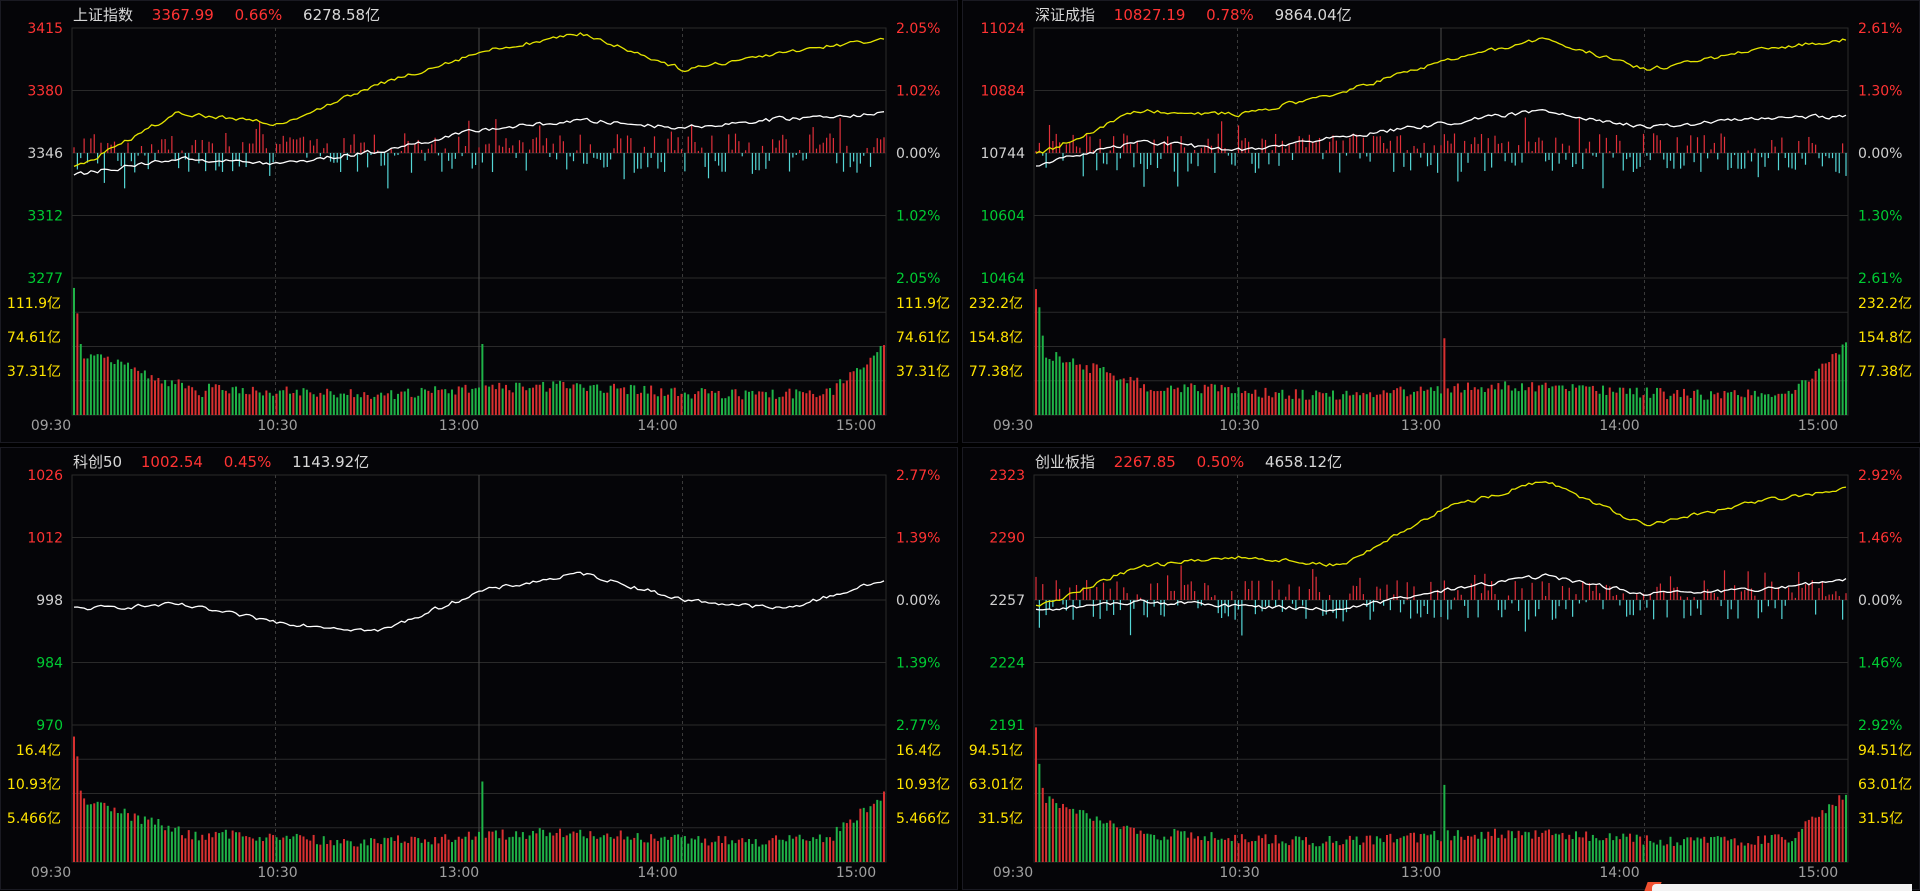 This screenshot has height=891, width=1920. I want to click on index-price: 1002.54, so click(171, 462).